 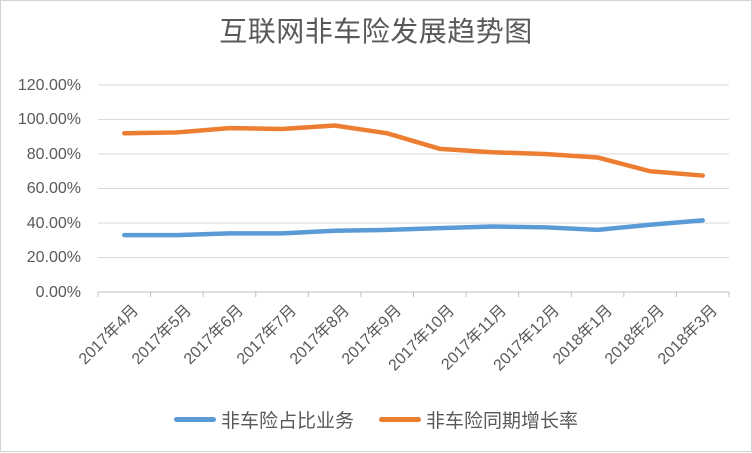 I want to click on chart-title: 互联网非车险发展趋势图, so click(x=376, y=31).